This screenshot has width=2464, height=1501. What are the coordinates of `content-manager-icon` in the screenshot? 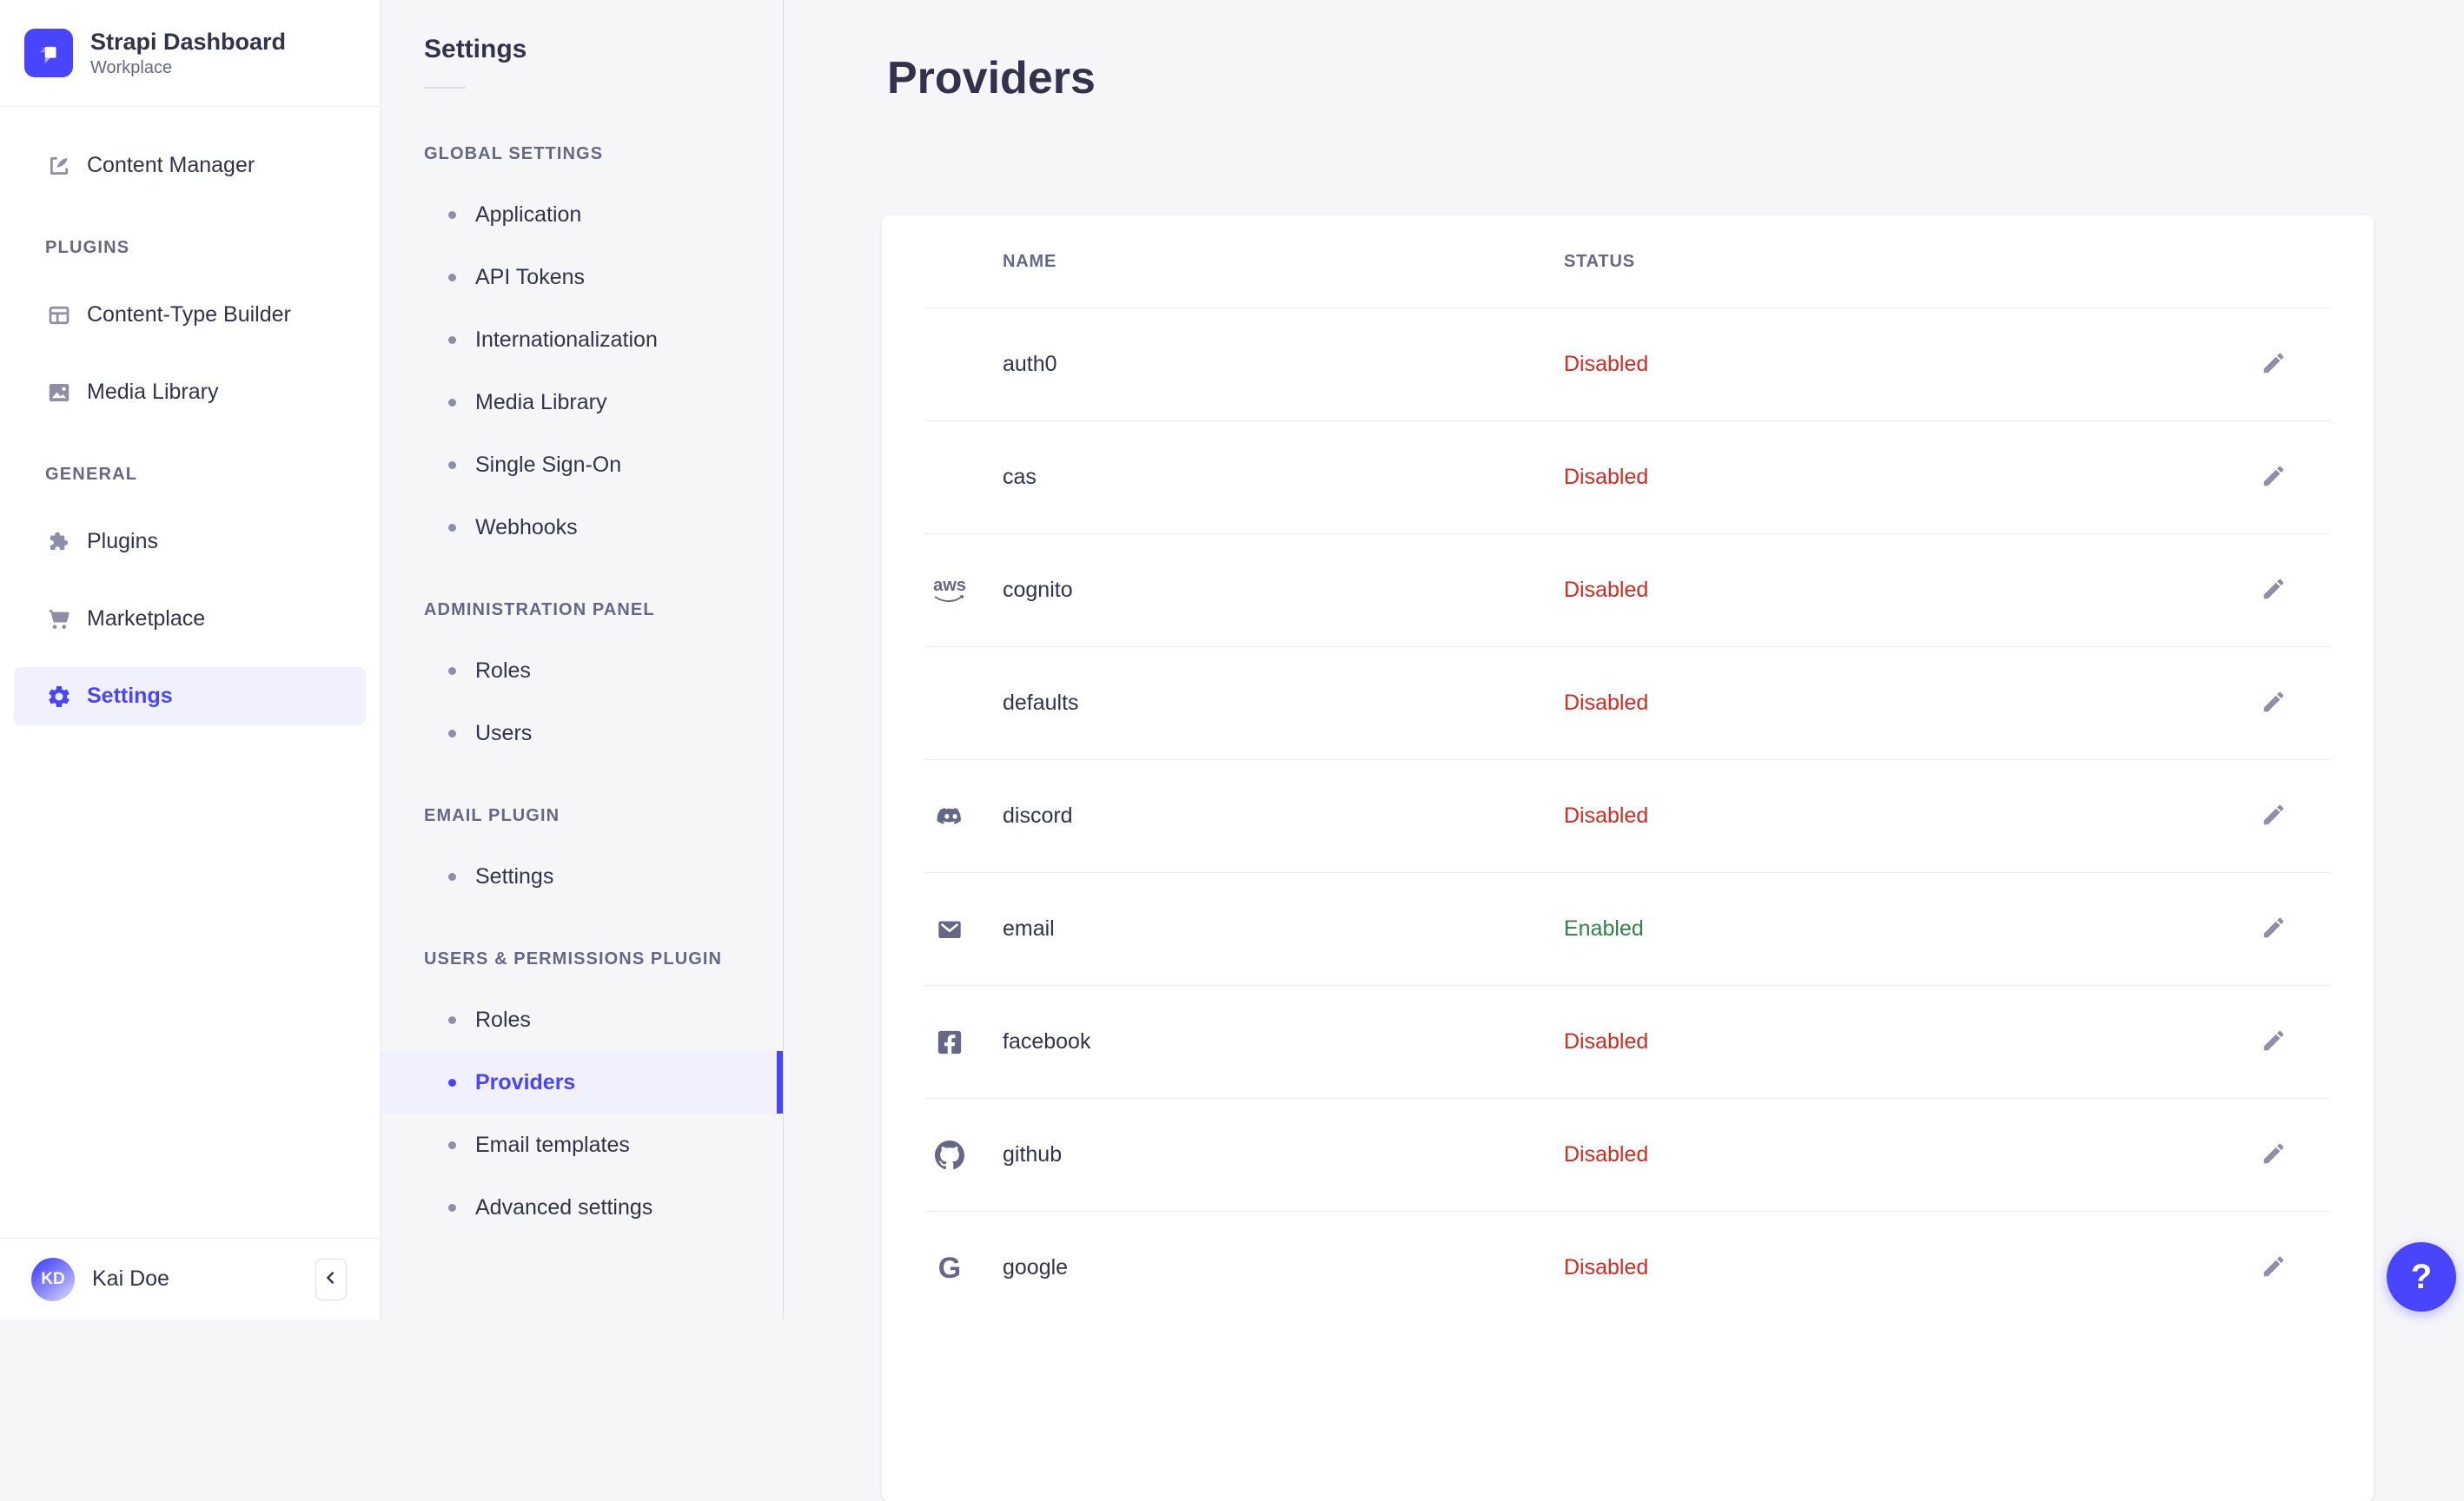 It's located at (59, 166).